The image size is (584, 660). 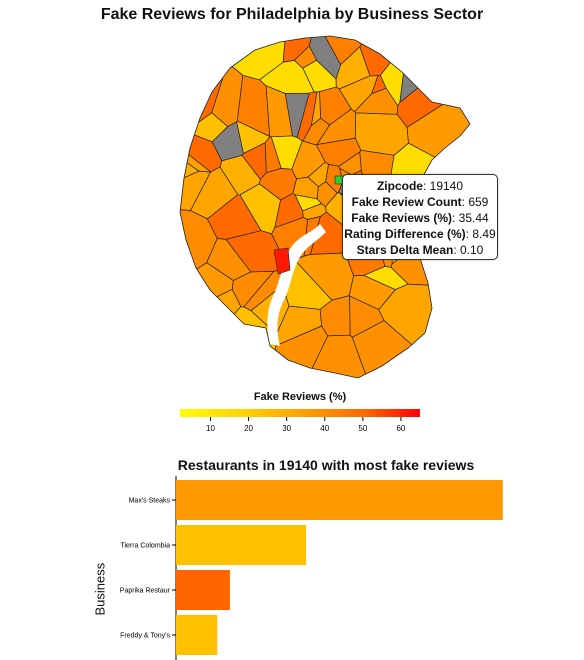 I want to click on tooltip-row-count: Fake Review Count: 659, so click(x=420, y=202).